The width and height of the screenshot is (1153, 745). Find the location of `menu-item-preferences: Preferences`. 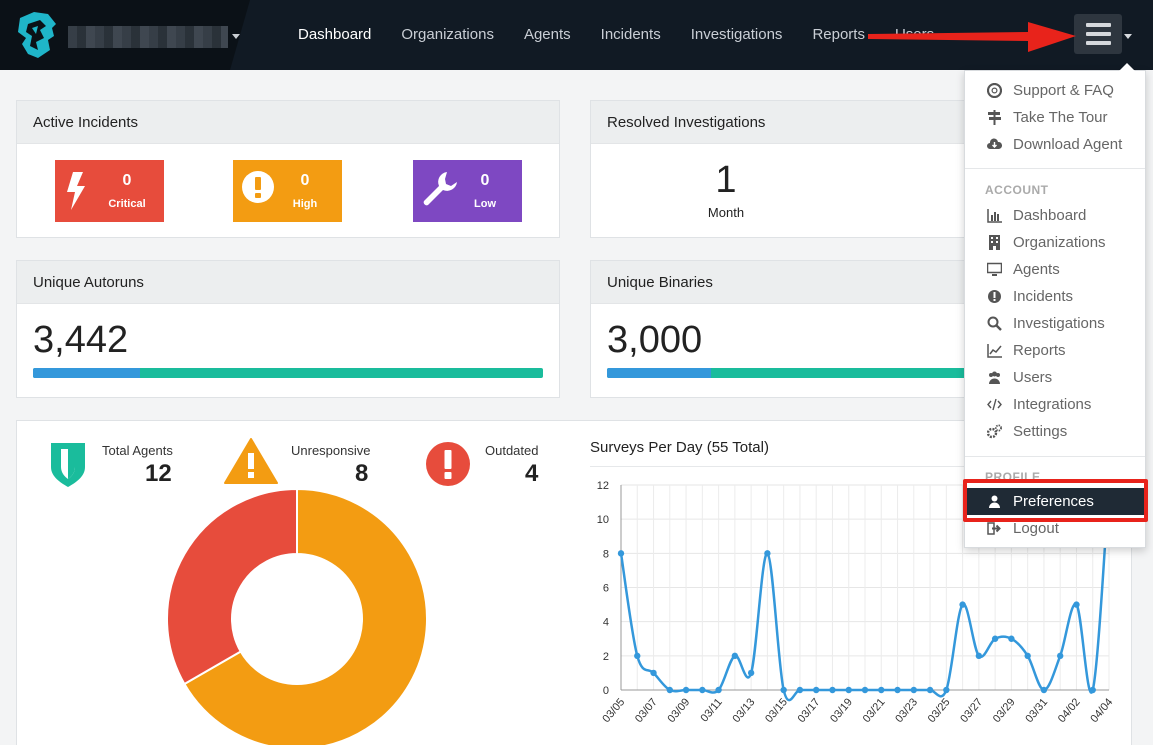

menu-item-preferences: Preferences is located at coordinates (1055, 501).